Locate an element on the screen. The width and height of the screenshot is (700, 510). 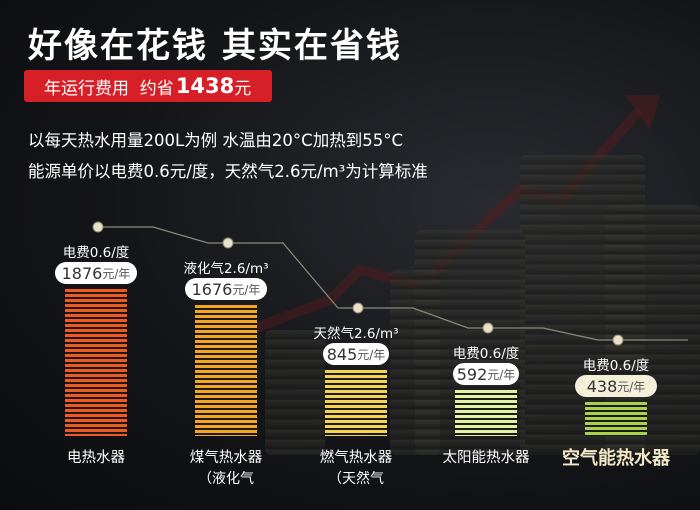
value-number: 1676 is located at coordinates (212, 289).